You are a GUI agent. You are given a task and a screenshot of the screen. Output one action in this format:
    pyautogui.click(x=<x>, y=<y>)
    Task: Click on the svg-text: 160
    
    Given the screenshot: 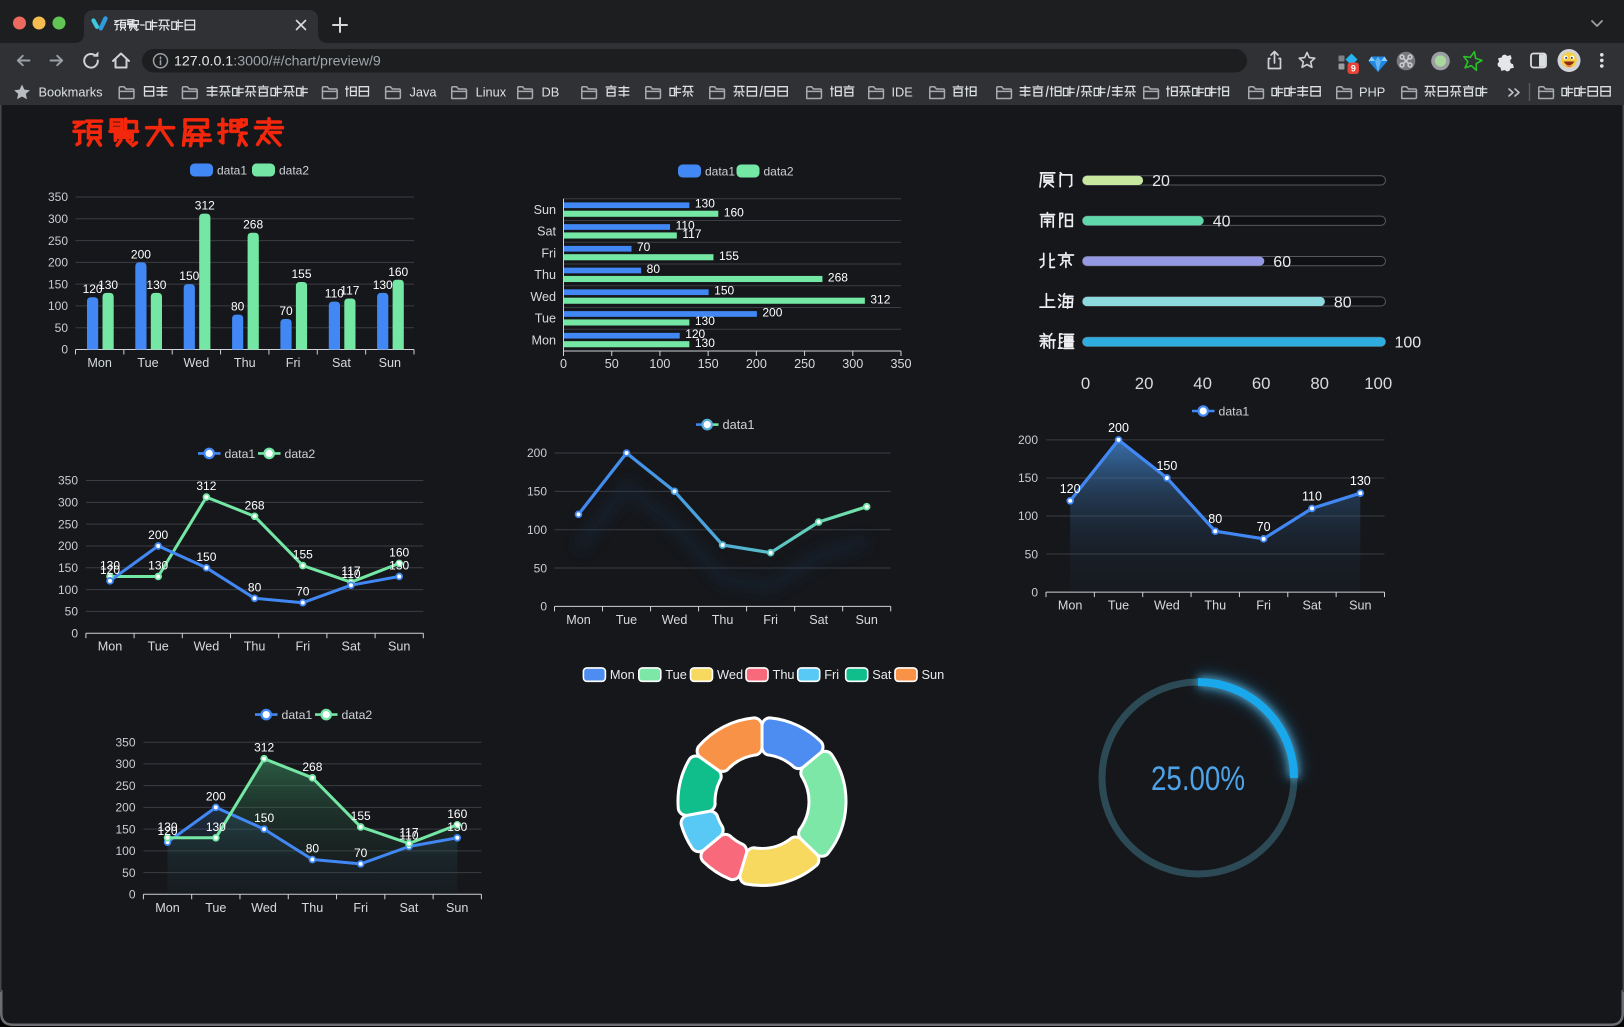 What is the action you would take?
    pyautogui.click(x=457, y=814)
    